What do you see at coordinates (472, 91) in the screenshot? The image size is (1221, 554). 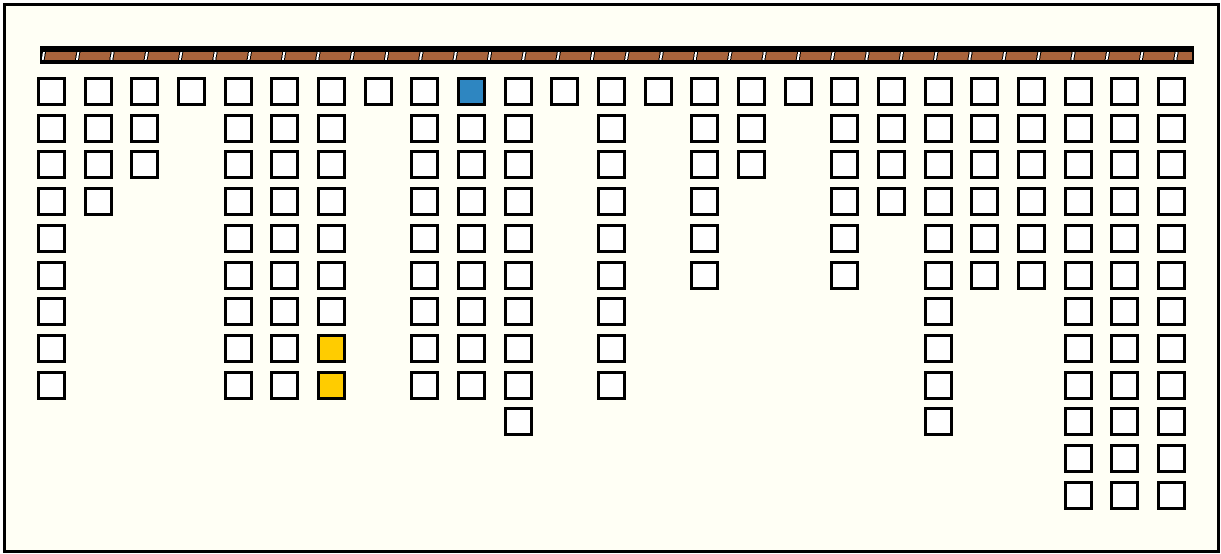 I see `cell-selected` at bounding box center [472, 91].